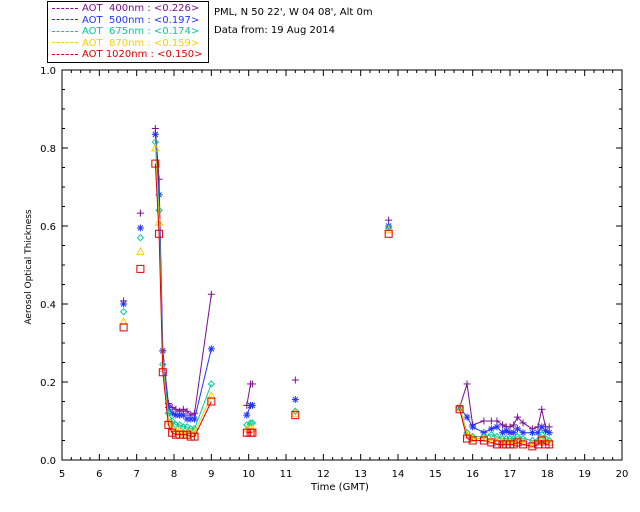 The image size is (640, 512). Describe the element at coordinates (435, 474) in the screenshot. I see `x-tick-label: 15` at that location.